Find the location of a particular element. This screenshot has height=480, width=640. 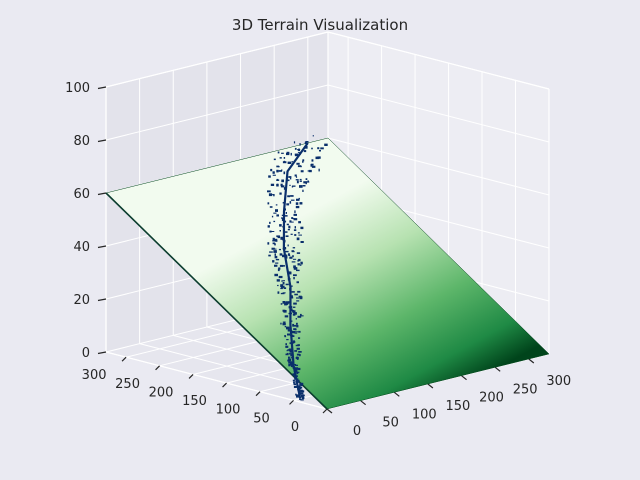

z-tick-label: 20 is located at coordinates (81, 300).